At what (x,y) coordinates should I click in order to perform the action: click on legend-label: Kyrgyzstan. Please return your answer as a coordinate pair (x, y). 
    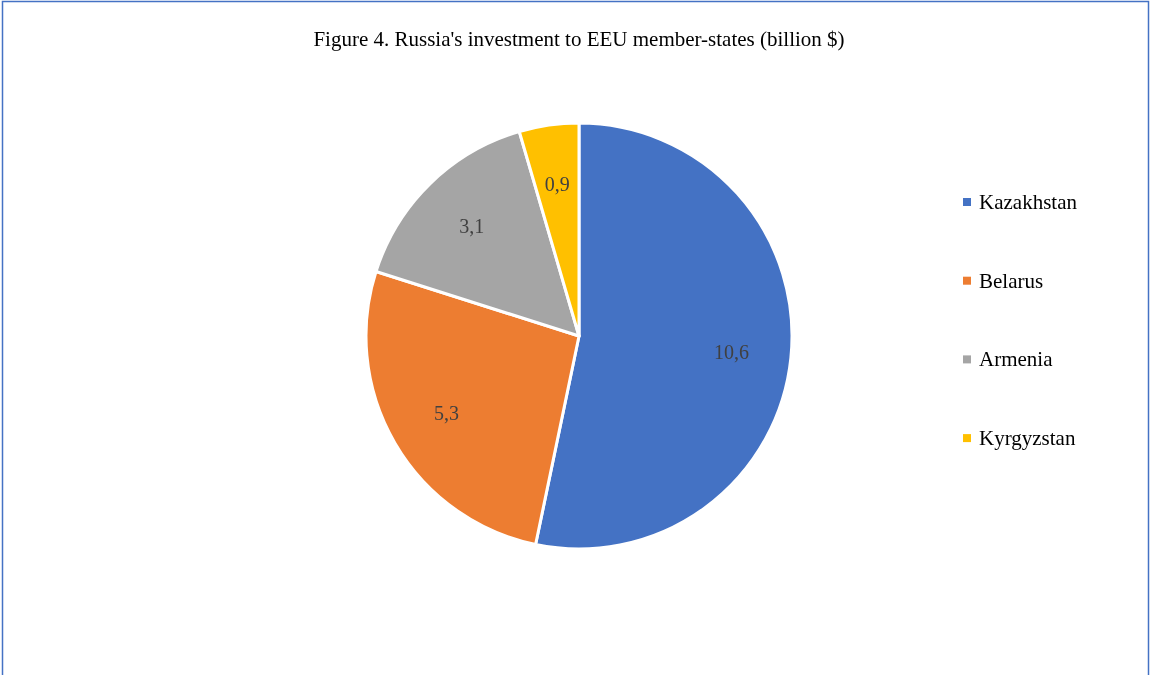
    Looking at the image, I should click on (1027, 438).